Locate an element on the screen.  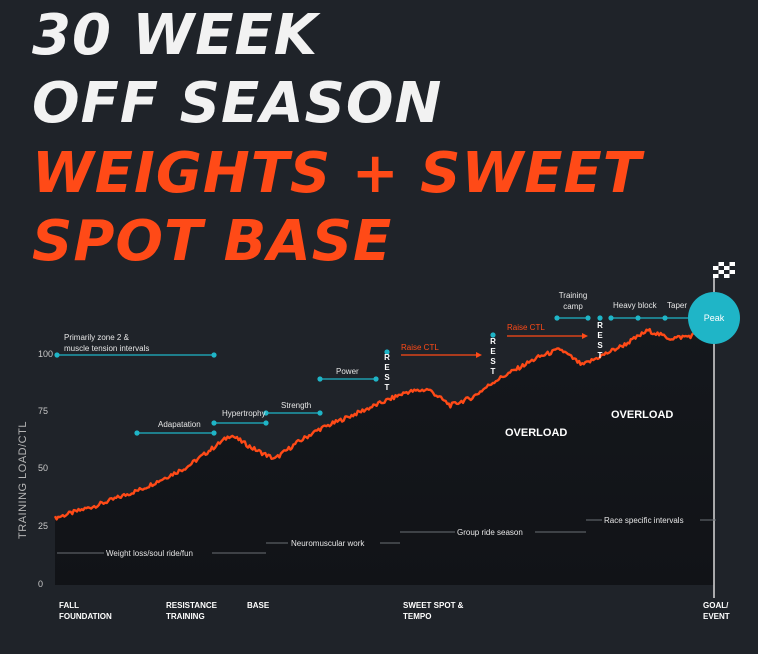
x-label-base: BASE is located at coordinates (258, 605).